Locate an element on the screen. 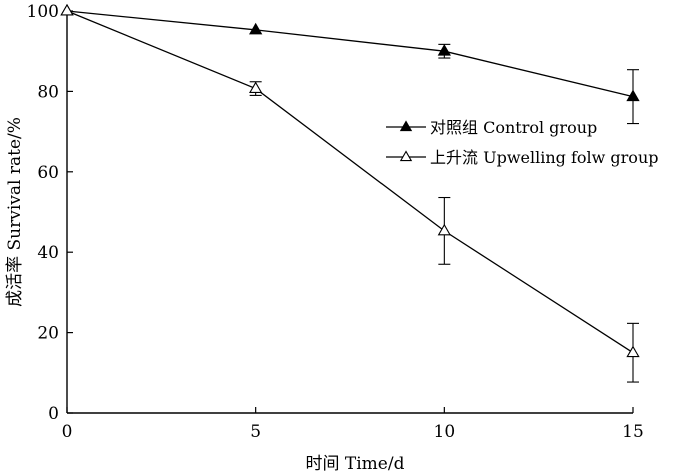  y-tick-label: 20 is located at coordinates (48, 334).